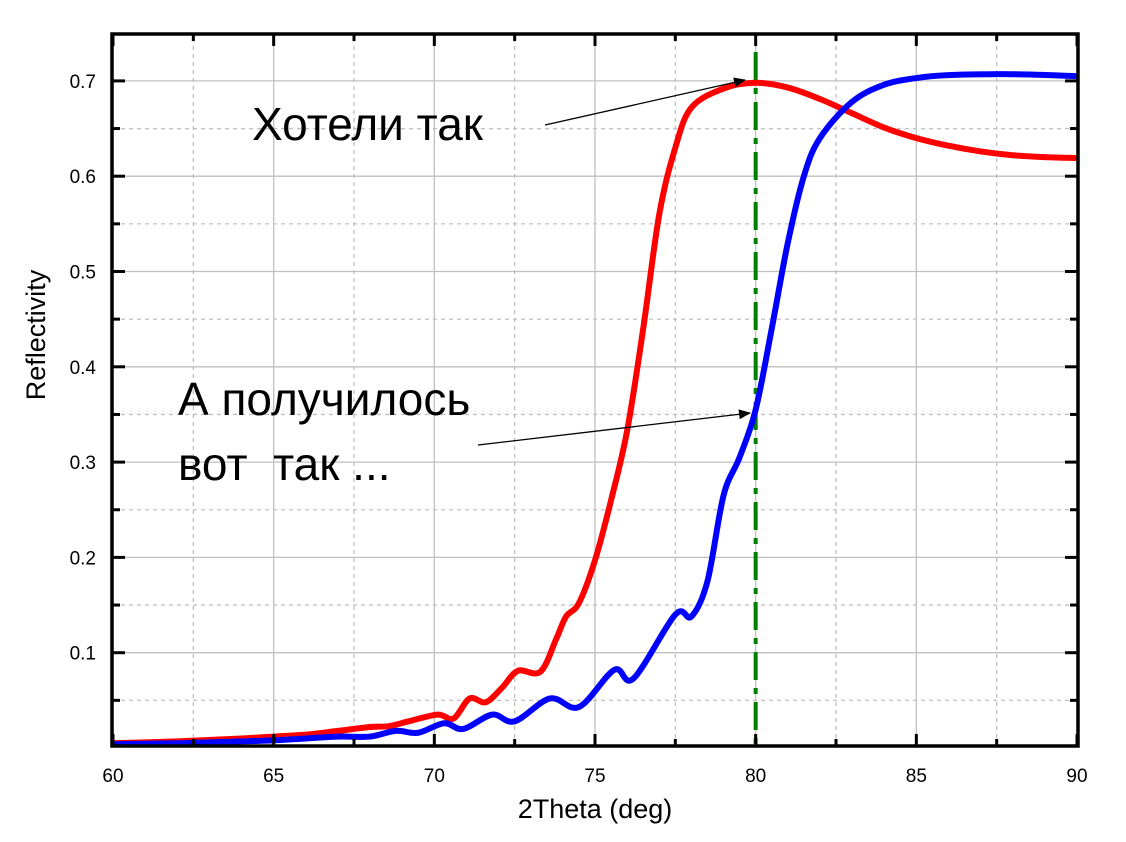  Describe the element at coordinates (83, 463) in the screenshot. I see `y-tick-label: 0.3` at that location.